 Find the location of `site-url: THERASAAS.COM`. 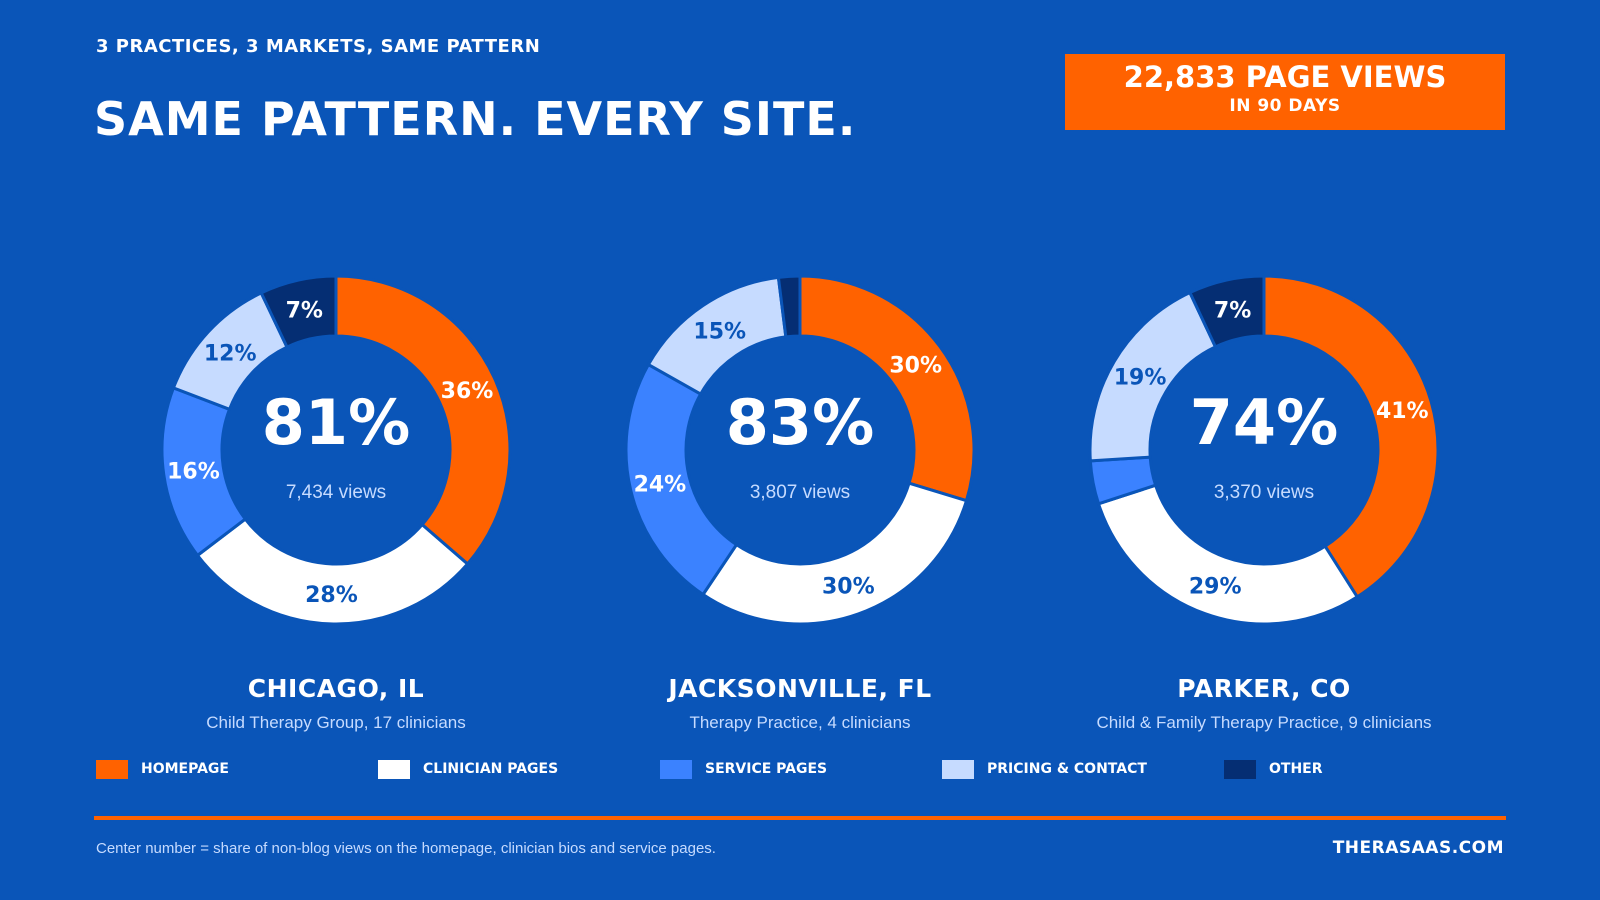

site-url: THERASAAS.COM is located at coordinates (1418, 848).